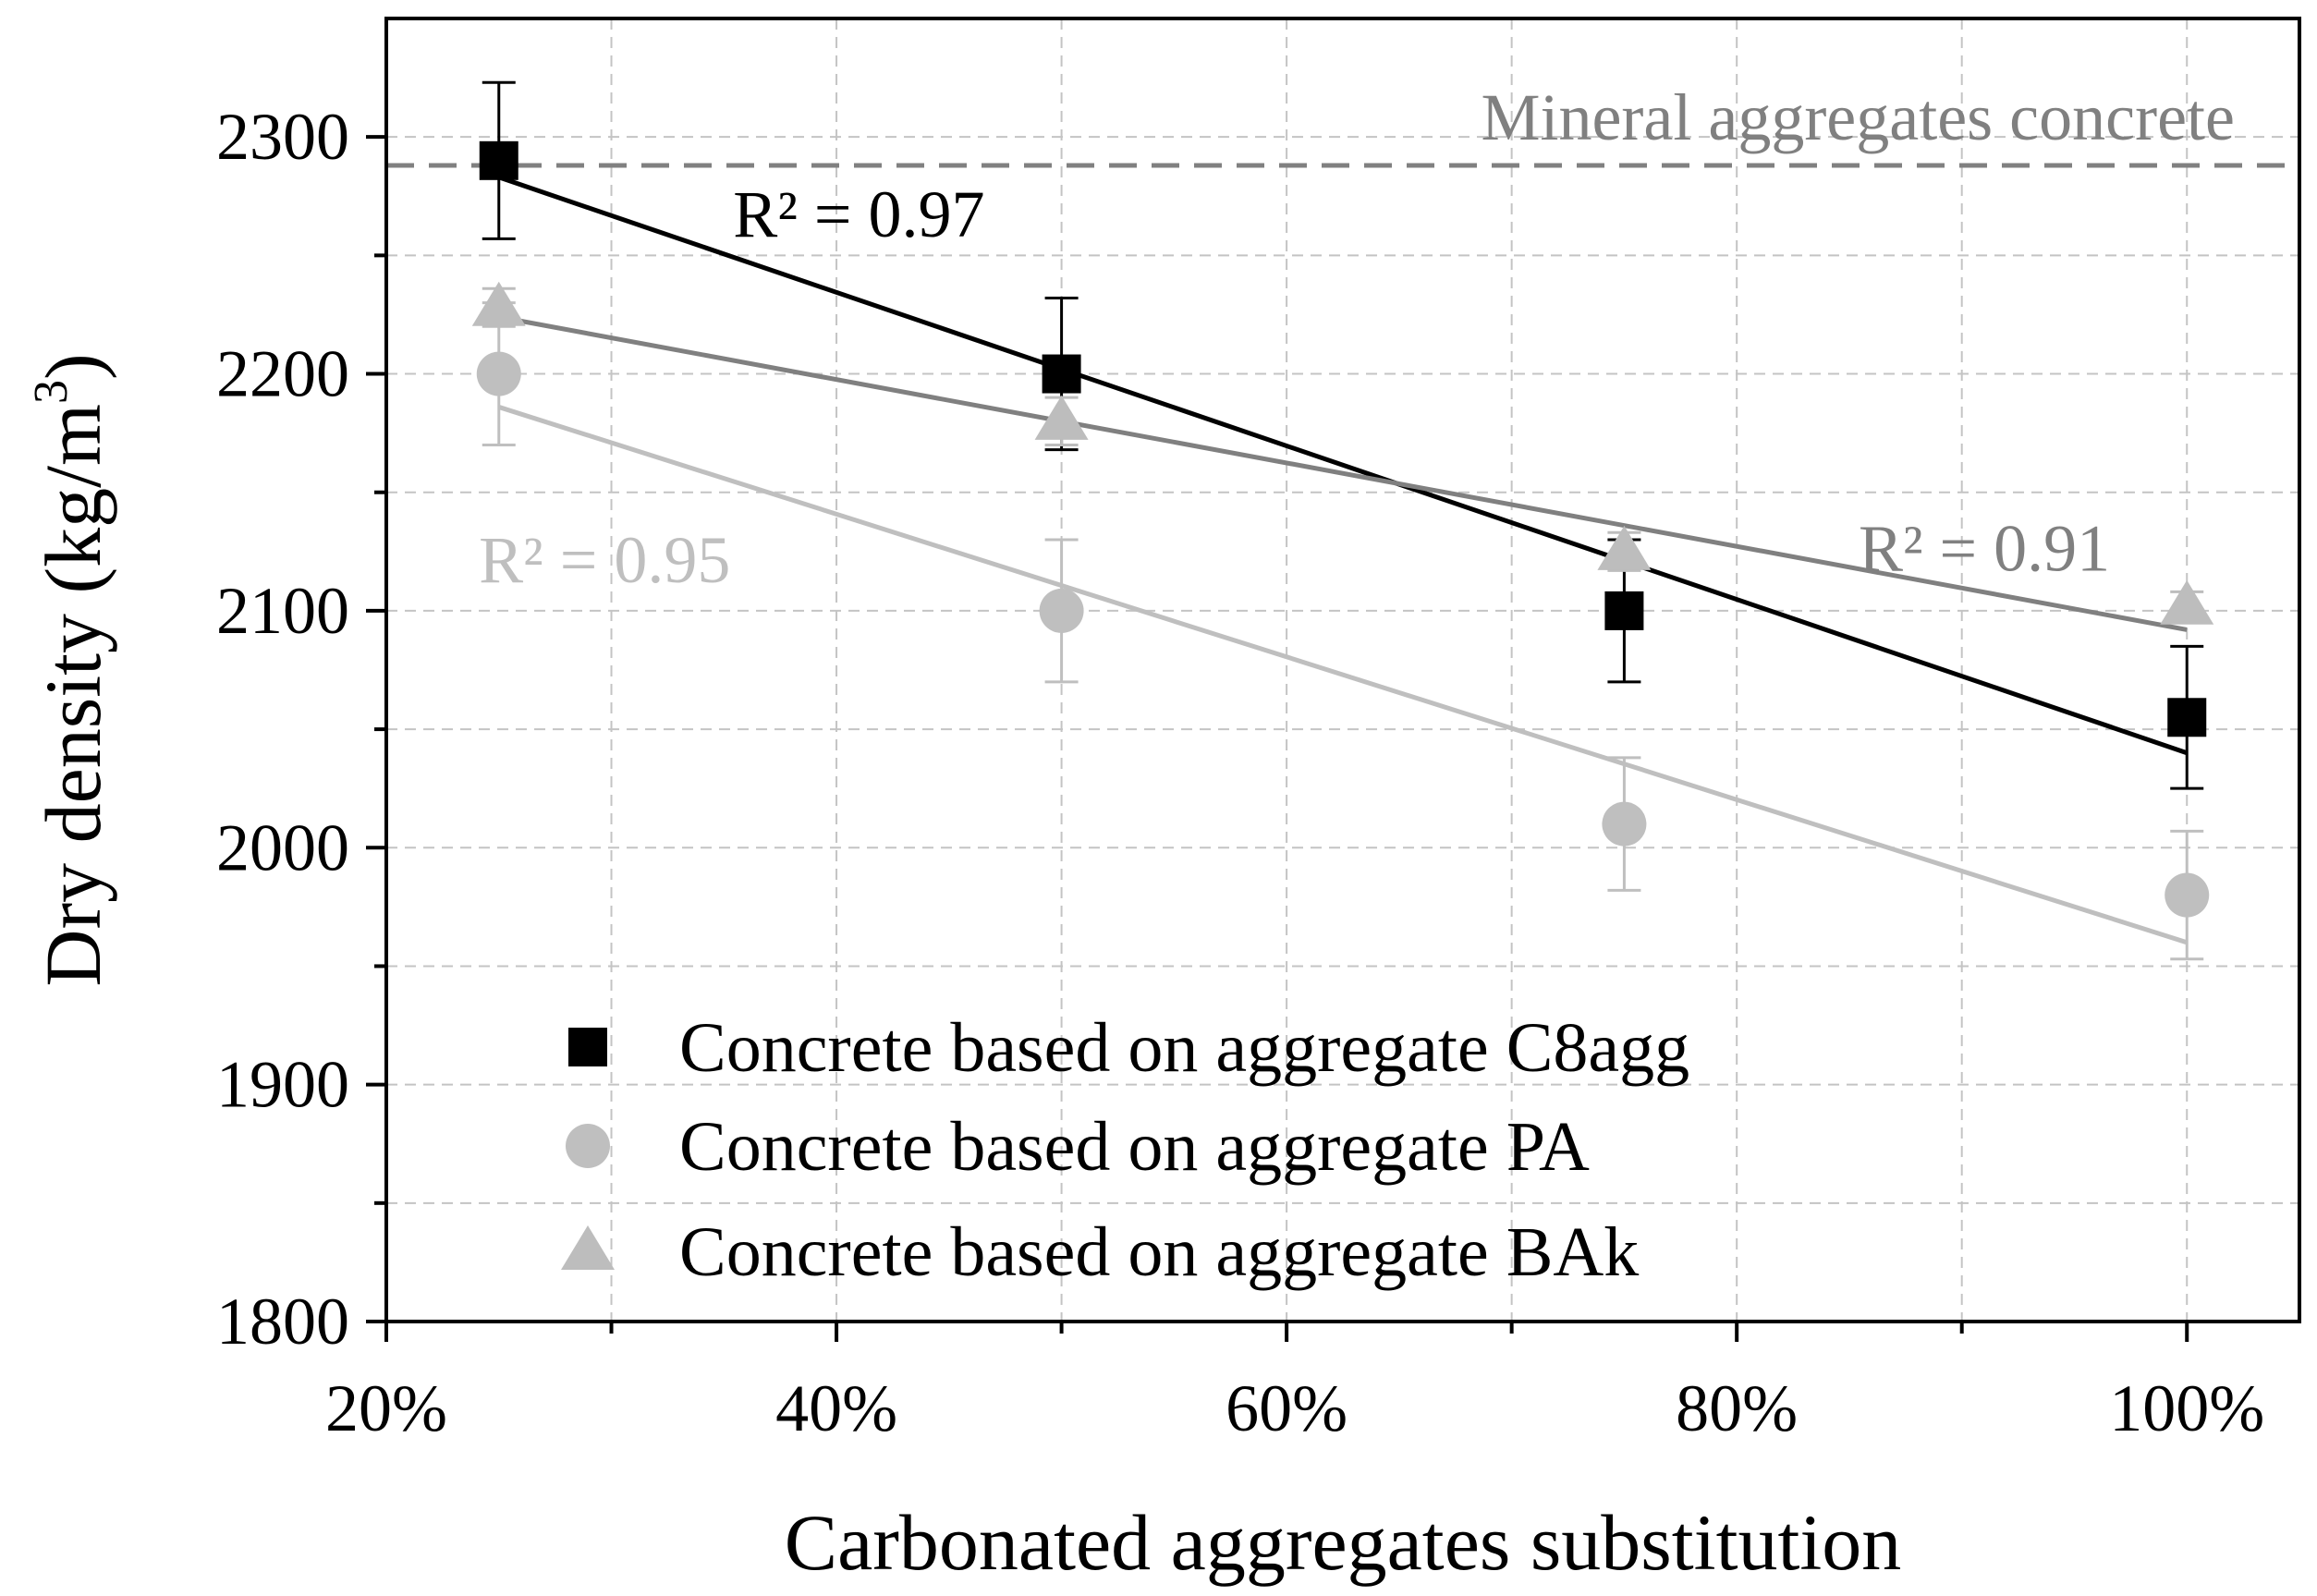 This screenshot has height=1596, width=2317. What do you see at coordinates (283, 374) in the screenshot?
I see `y-tick-label: 2200` at bounding box center [283, 374].